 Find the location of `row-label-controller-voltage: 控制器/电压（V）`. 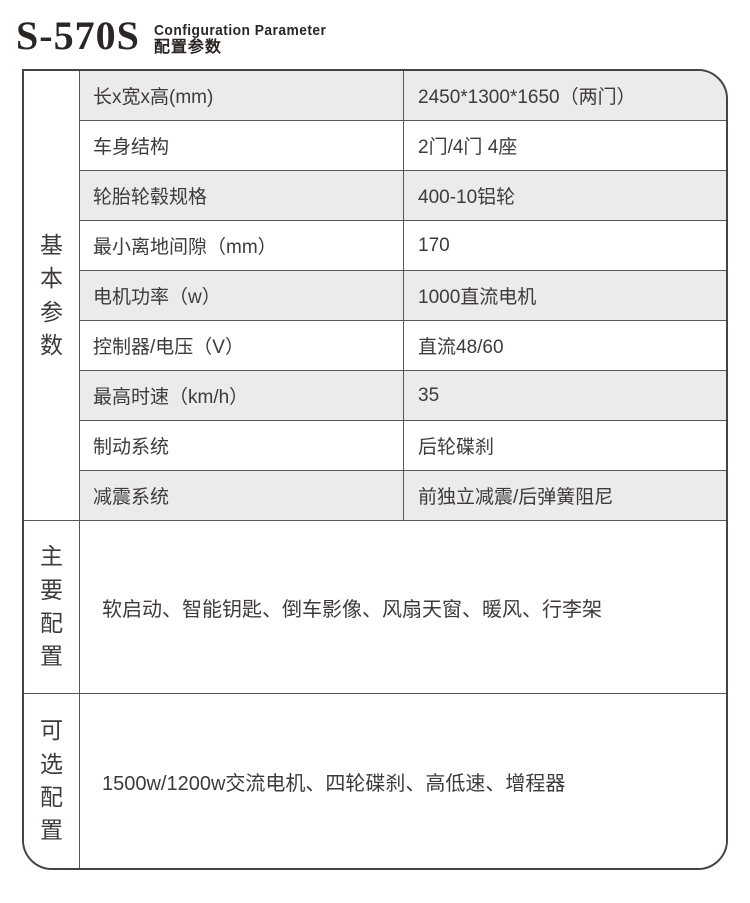

row-label-controller-voltage: 控制器/电压（V） is located at coordinates (242, 346).